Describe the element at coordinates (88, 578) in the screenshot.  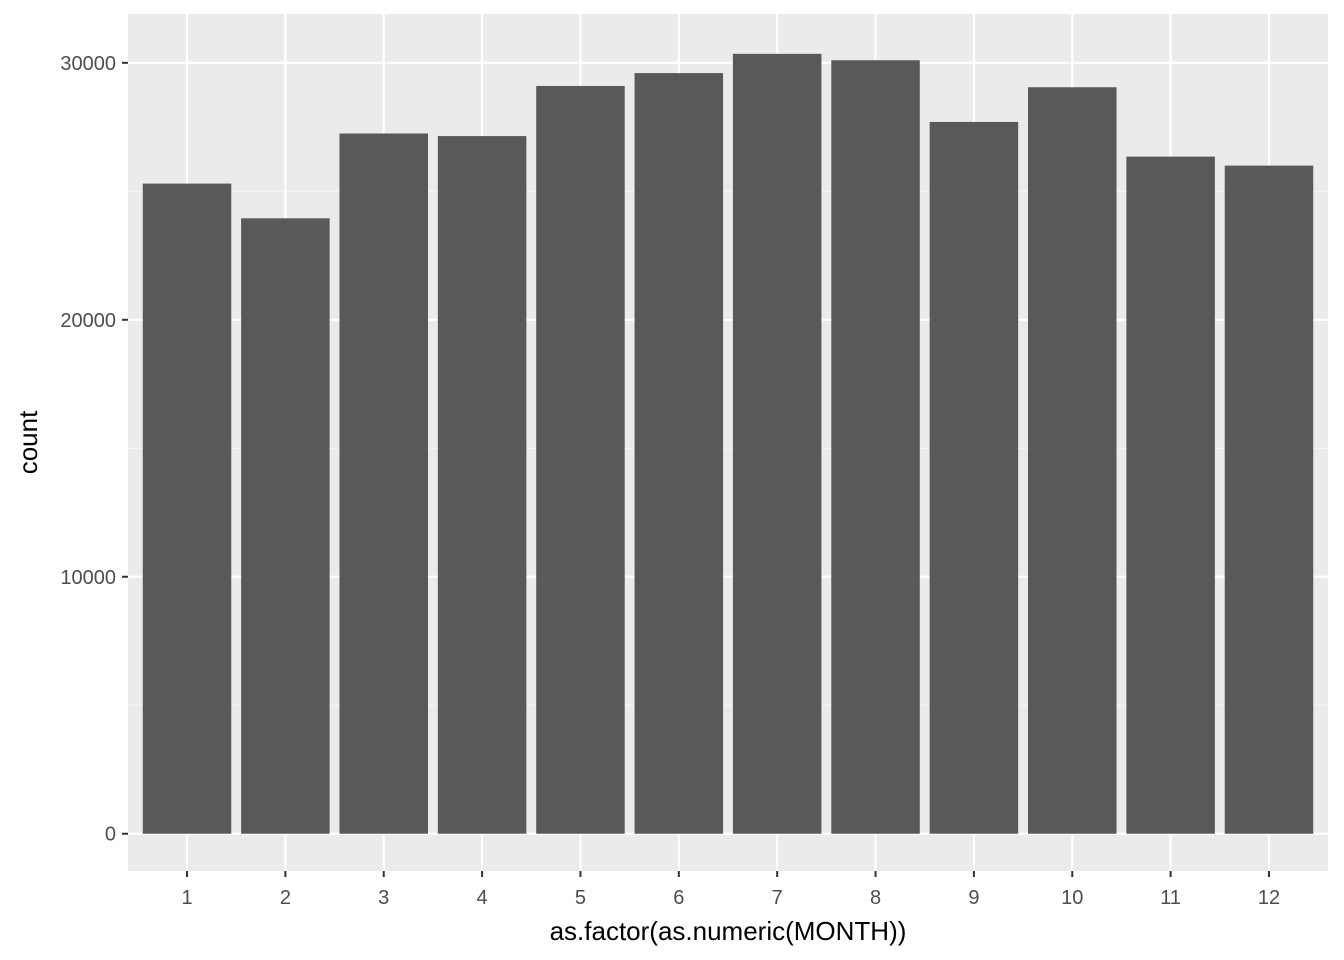
I see `y-tick-label: 10000` at that location.